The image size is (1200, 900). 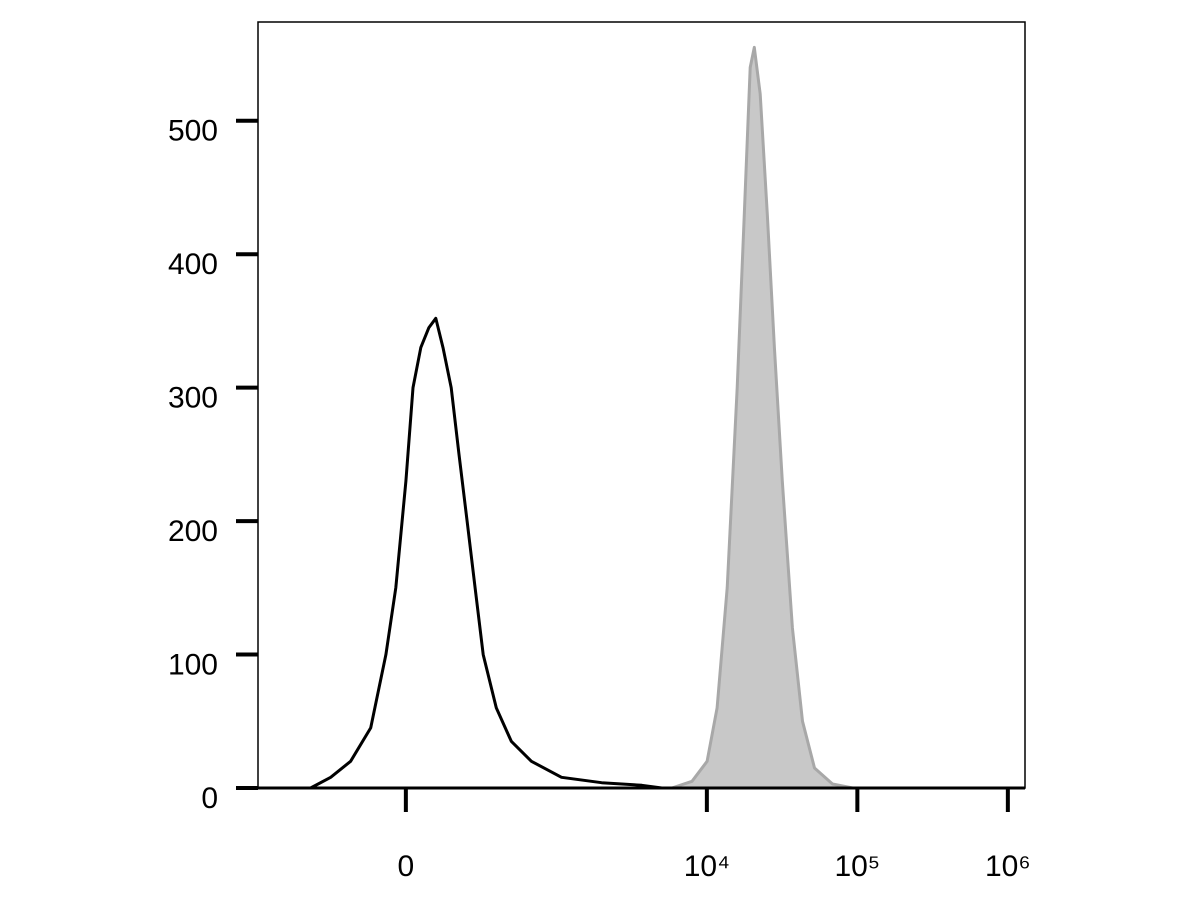 What do you see at coordinates (193, 131) in the screenshot?
I see `y-tick-label: 500` at bounding box center [193, 131].